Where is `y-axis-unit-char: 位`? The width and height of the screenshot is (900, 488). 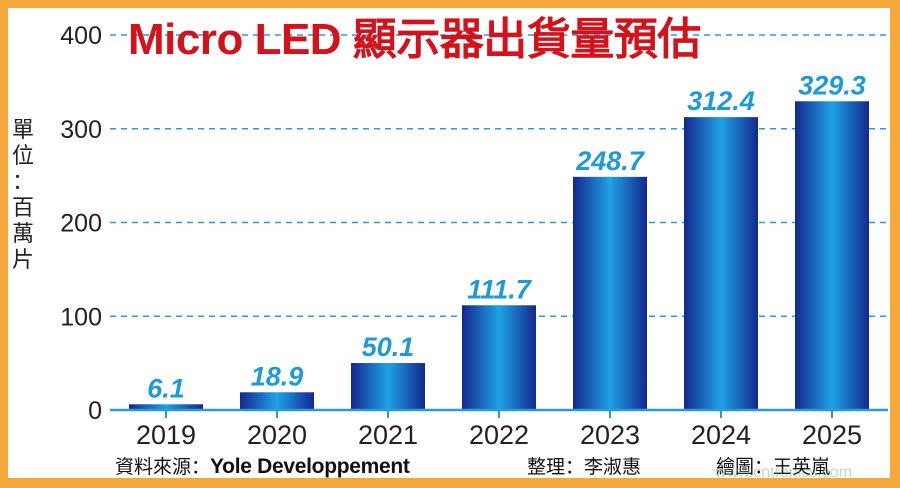 y-axis-unit-char: 位 is located at coordinates (22, 156).